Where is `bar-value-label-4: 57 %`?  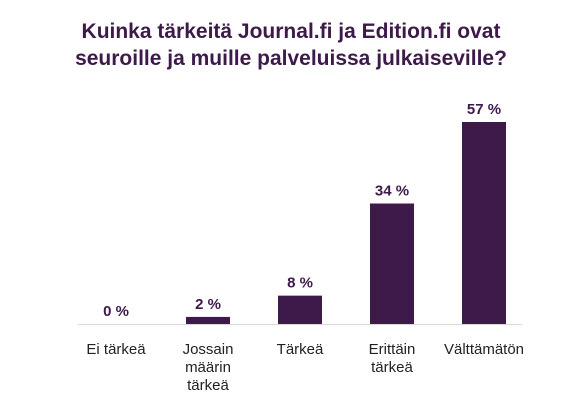 bar-value-label-4: 57 % is located at coordinates (484, 109).